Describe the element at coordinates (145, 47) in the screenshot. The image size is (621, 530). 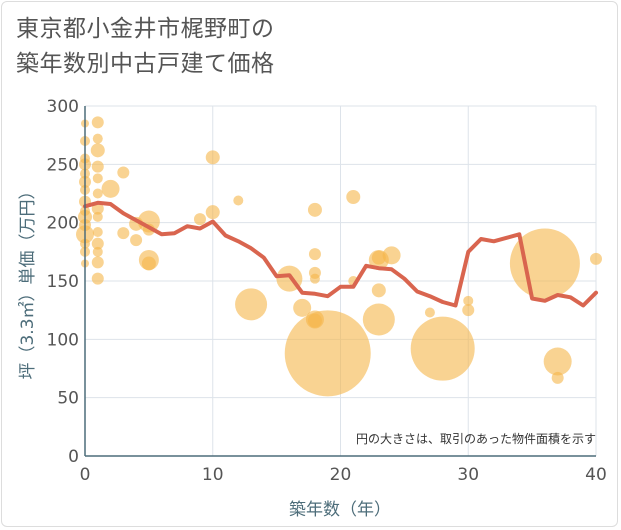
I see `chart-title: 東京都小金井市梶野町の 築年数別中古戸建て価格` at that location.